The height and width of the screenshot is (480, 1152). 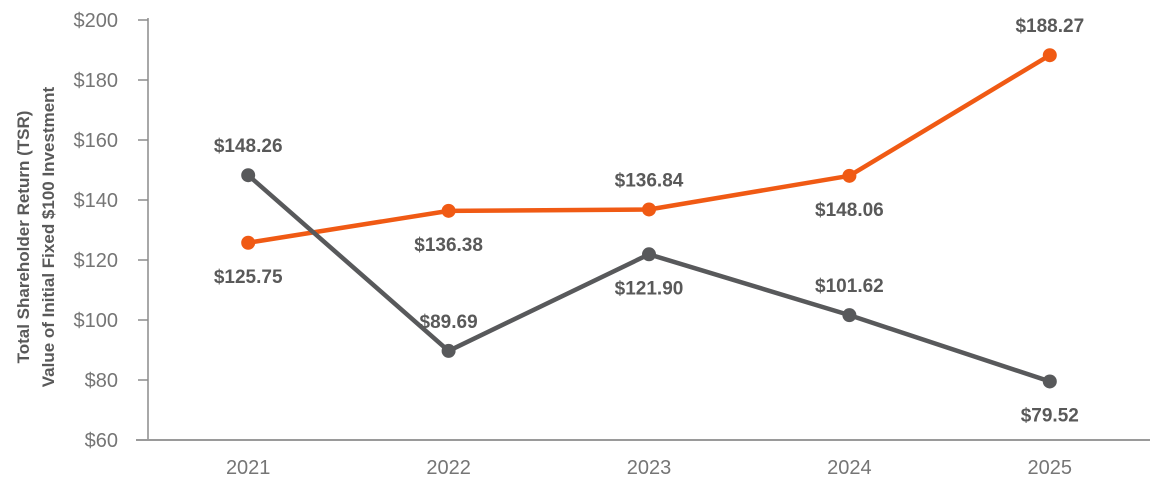 What do you see at coordinates (96, 321) in the screenshot?
I see `y-axis-tick-label: $100` at bounding box center [96, 321].